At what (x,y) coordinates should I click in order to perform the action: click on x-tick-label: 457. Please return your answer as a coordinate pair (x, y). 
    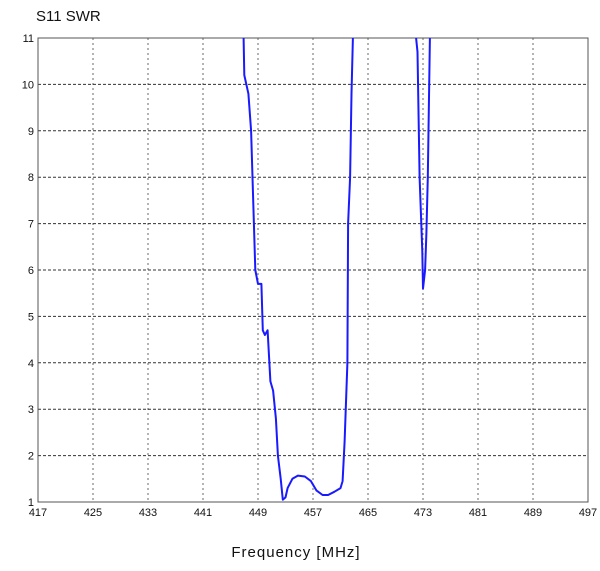
    Looking at the image, I should click on (313, 513).